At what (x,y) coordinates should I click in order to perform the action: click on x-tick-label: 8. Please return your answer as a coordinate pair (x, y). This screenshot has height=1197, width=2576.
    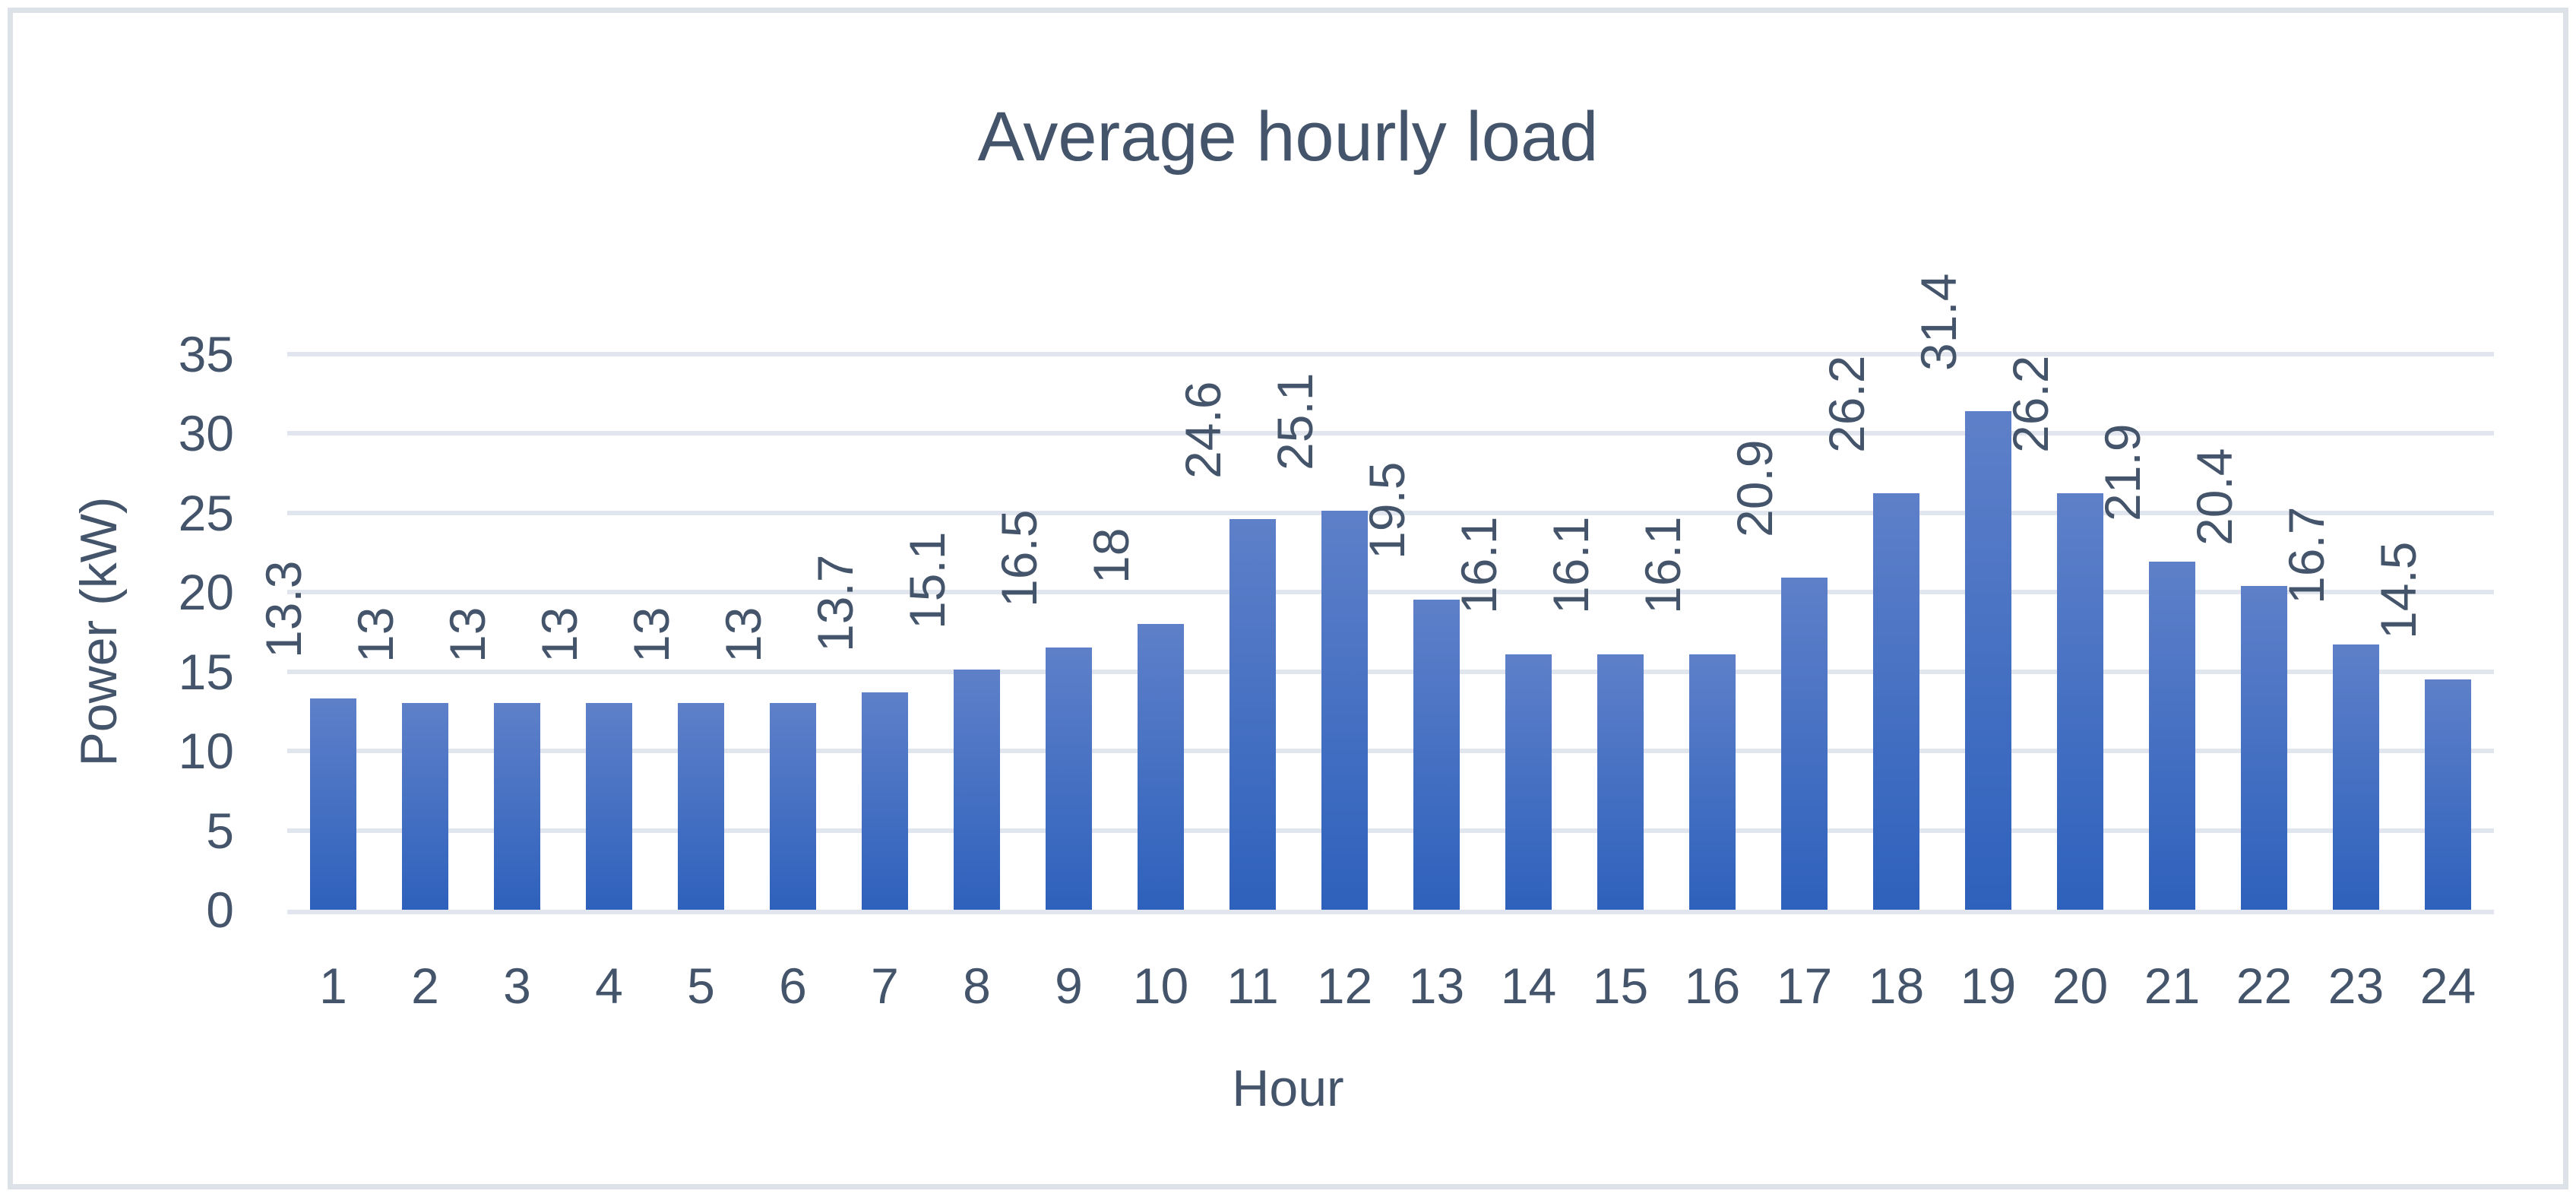
    Looking at the image, I should click on (977, 986).